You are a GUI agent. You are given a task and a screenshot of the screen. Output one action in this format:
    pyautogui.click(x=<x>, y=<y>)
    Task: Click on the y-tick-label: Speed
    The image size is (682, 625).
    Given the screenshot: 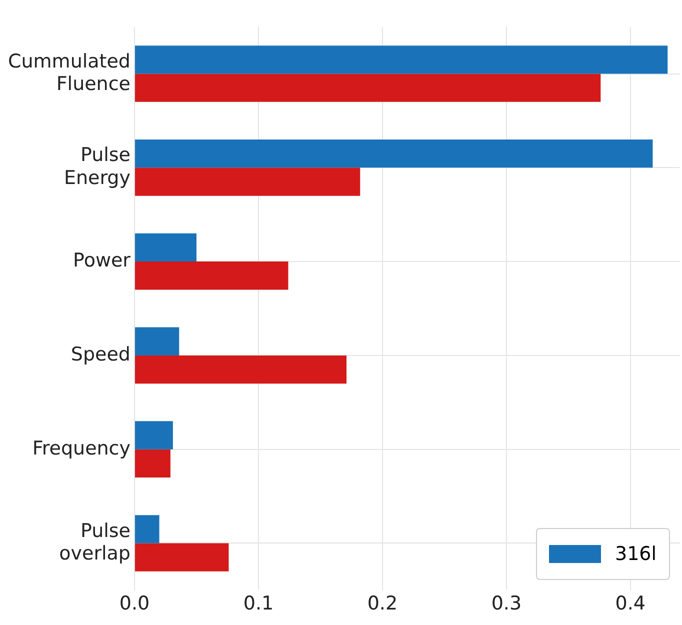 What is the action you would take?
    pyautogui.click(x=100, y=354)
    